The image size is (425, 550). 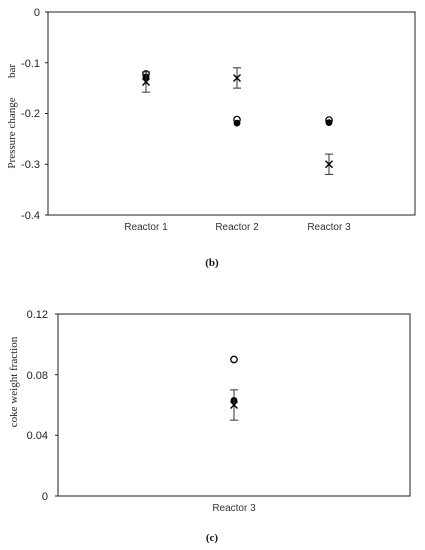 I want to click on chart-b-category-2: Reactor 3, so click(x=329, y=227).